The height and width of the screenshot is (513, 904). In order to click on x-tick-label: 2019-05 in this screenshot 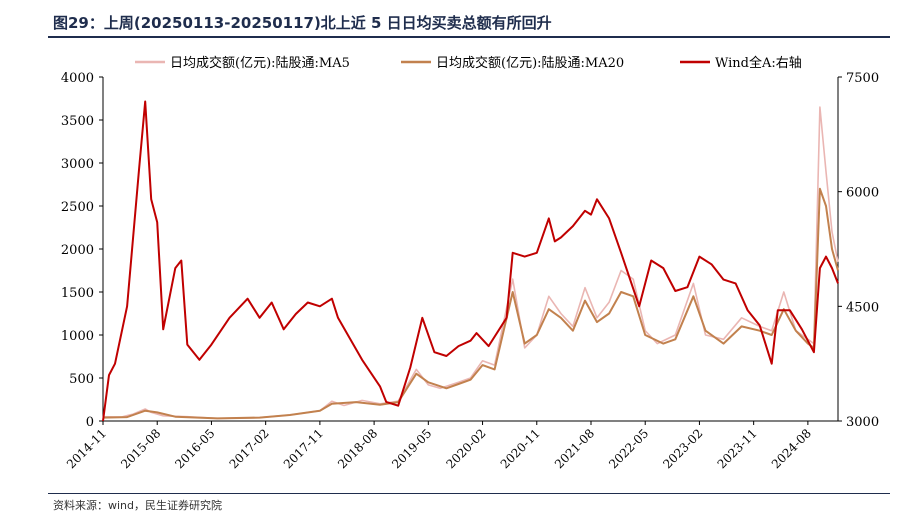, I will do `click(411, 448)`.